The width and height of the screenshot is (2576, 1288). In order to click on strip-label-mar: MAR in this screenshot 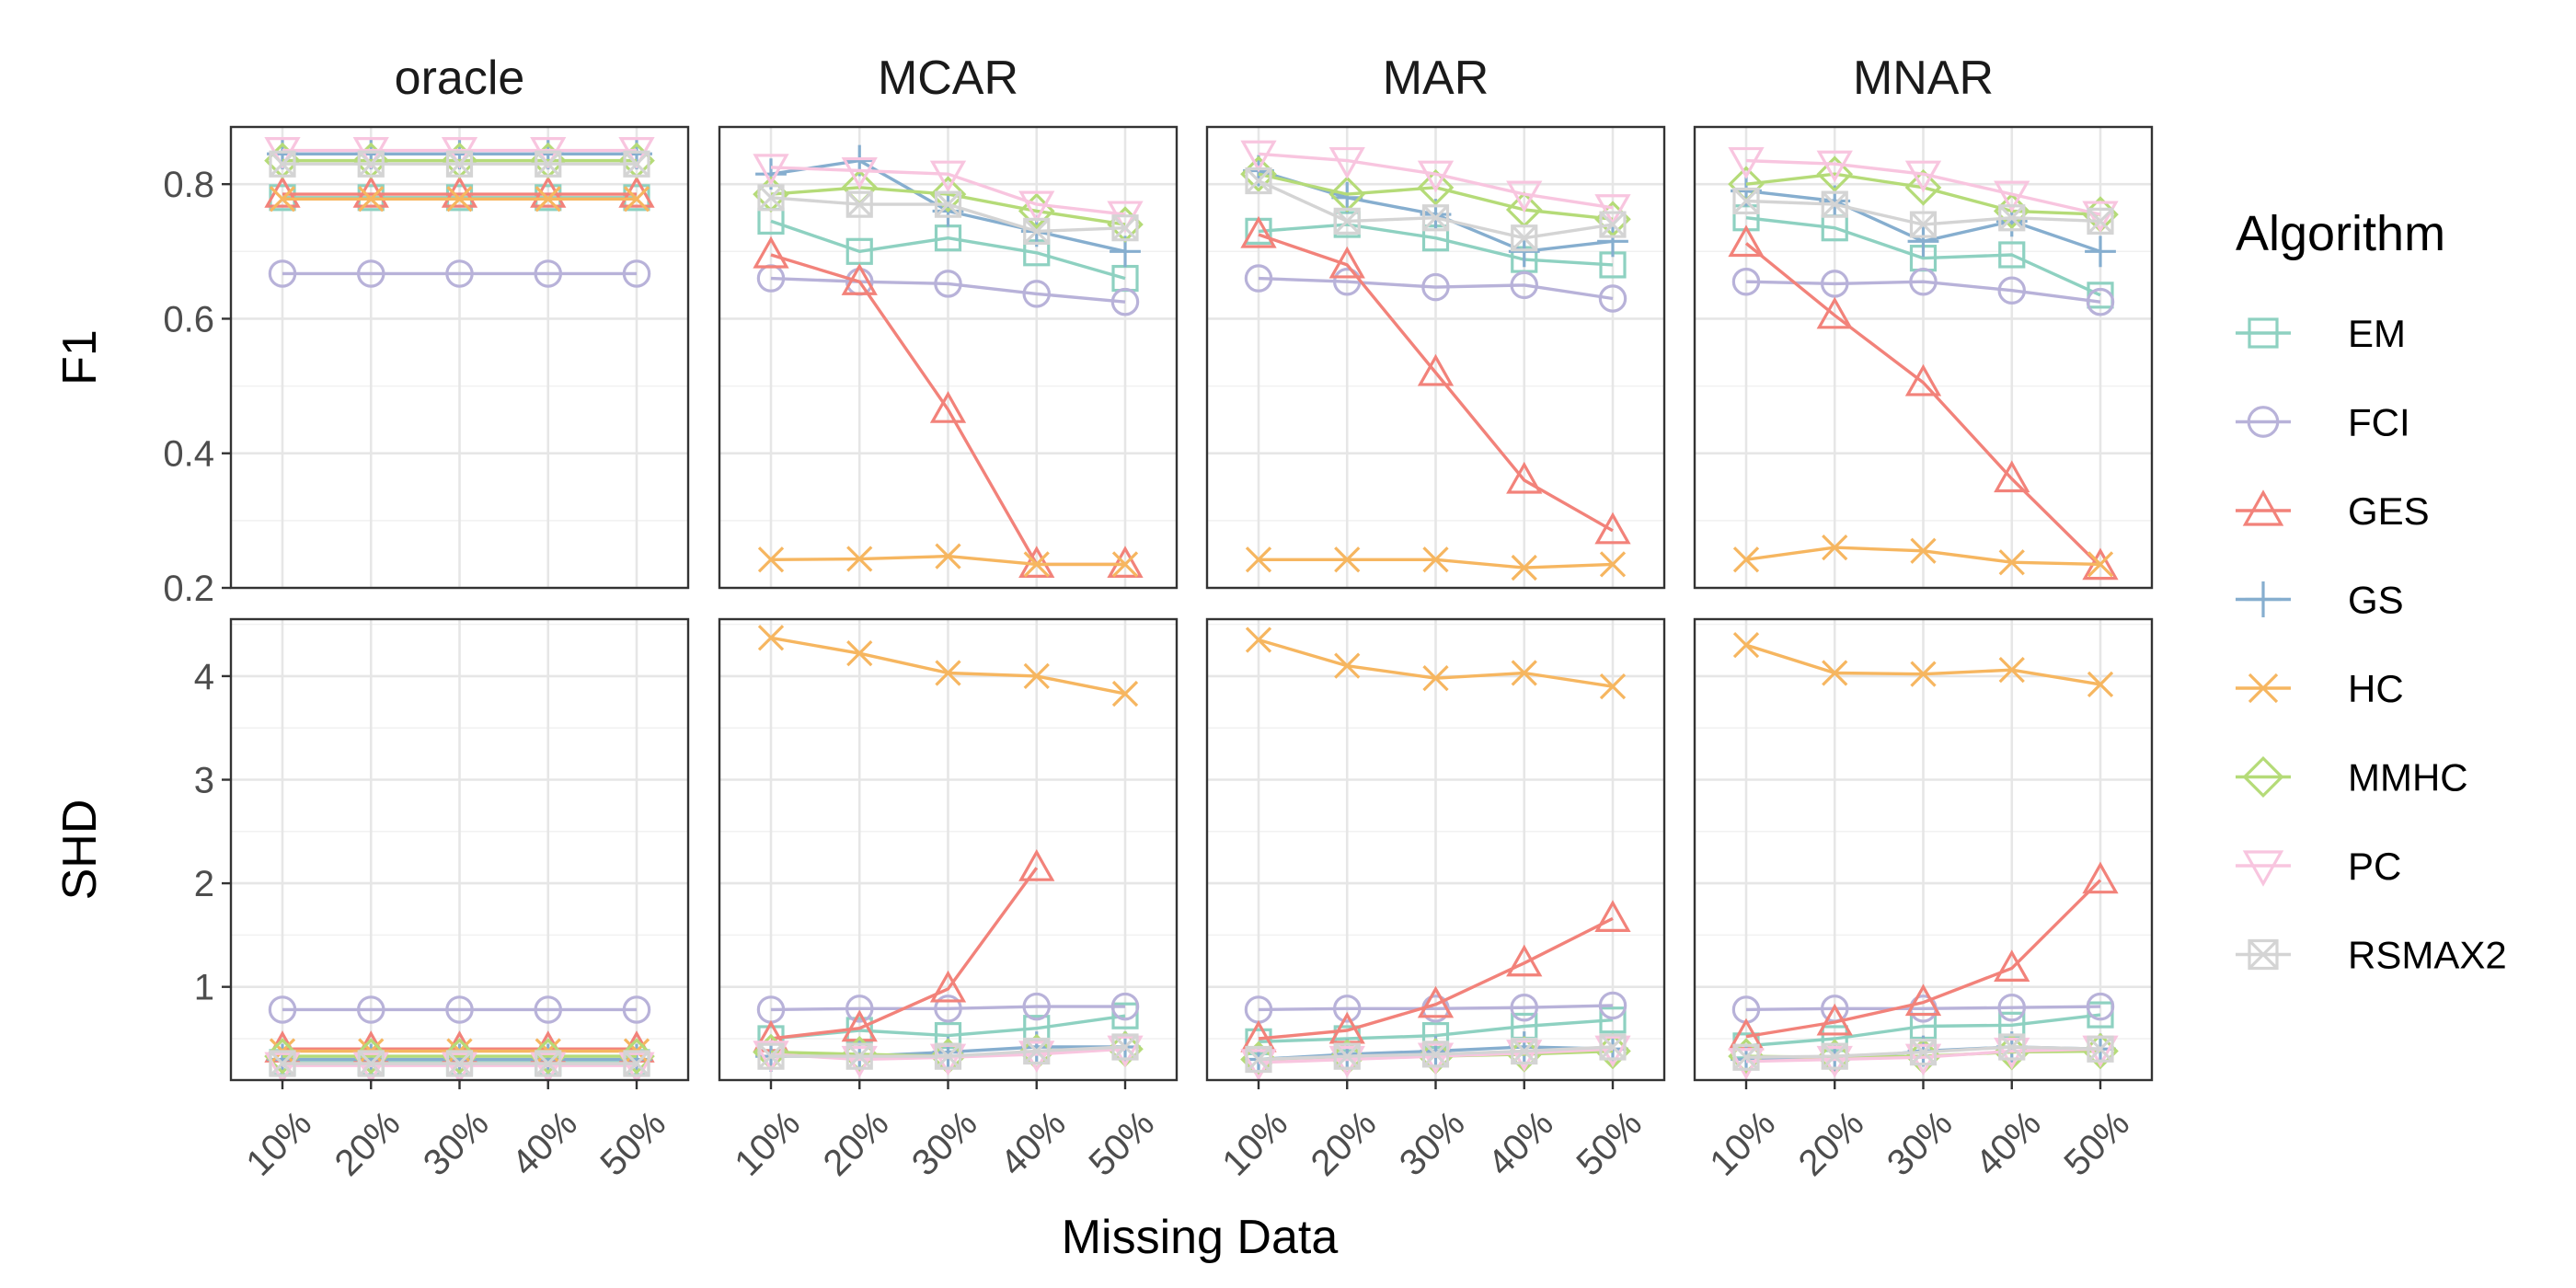, I will do `click(1436, 78)`.